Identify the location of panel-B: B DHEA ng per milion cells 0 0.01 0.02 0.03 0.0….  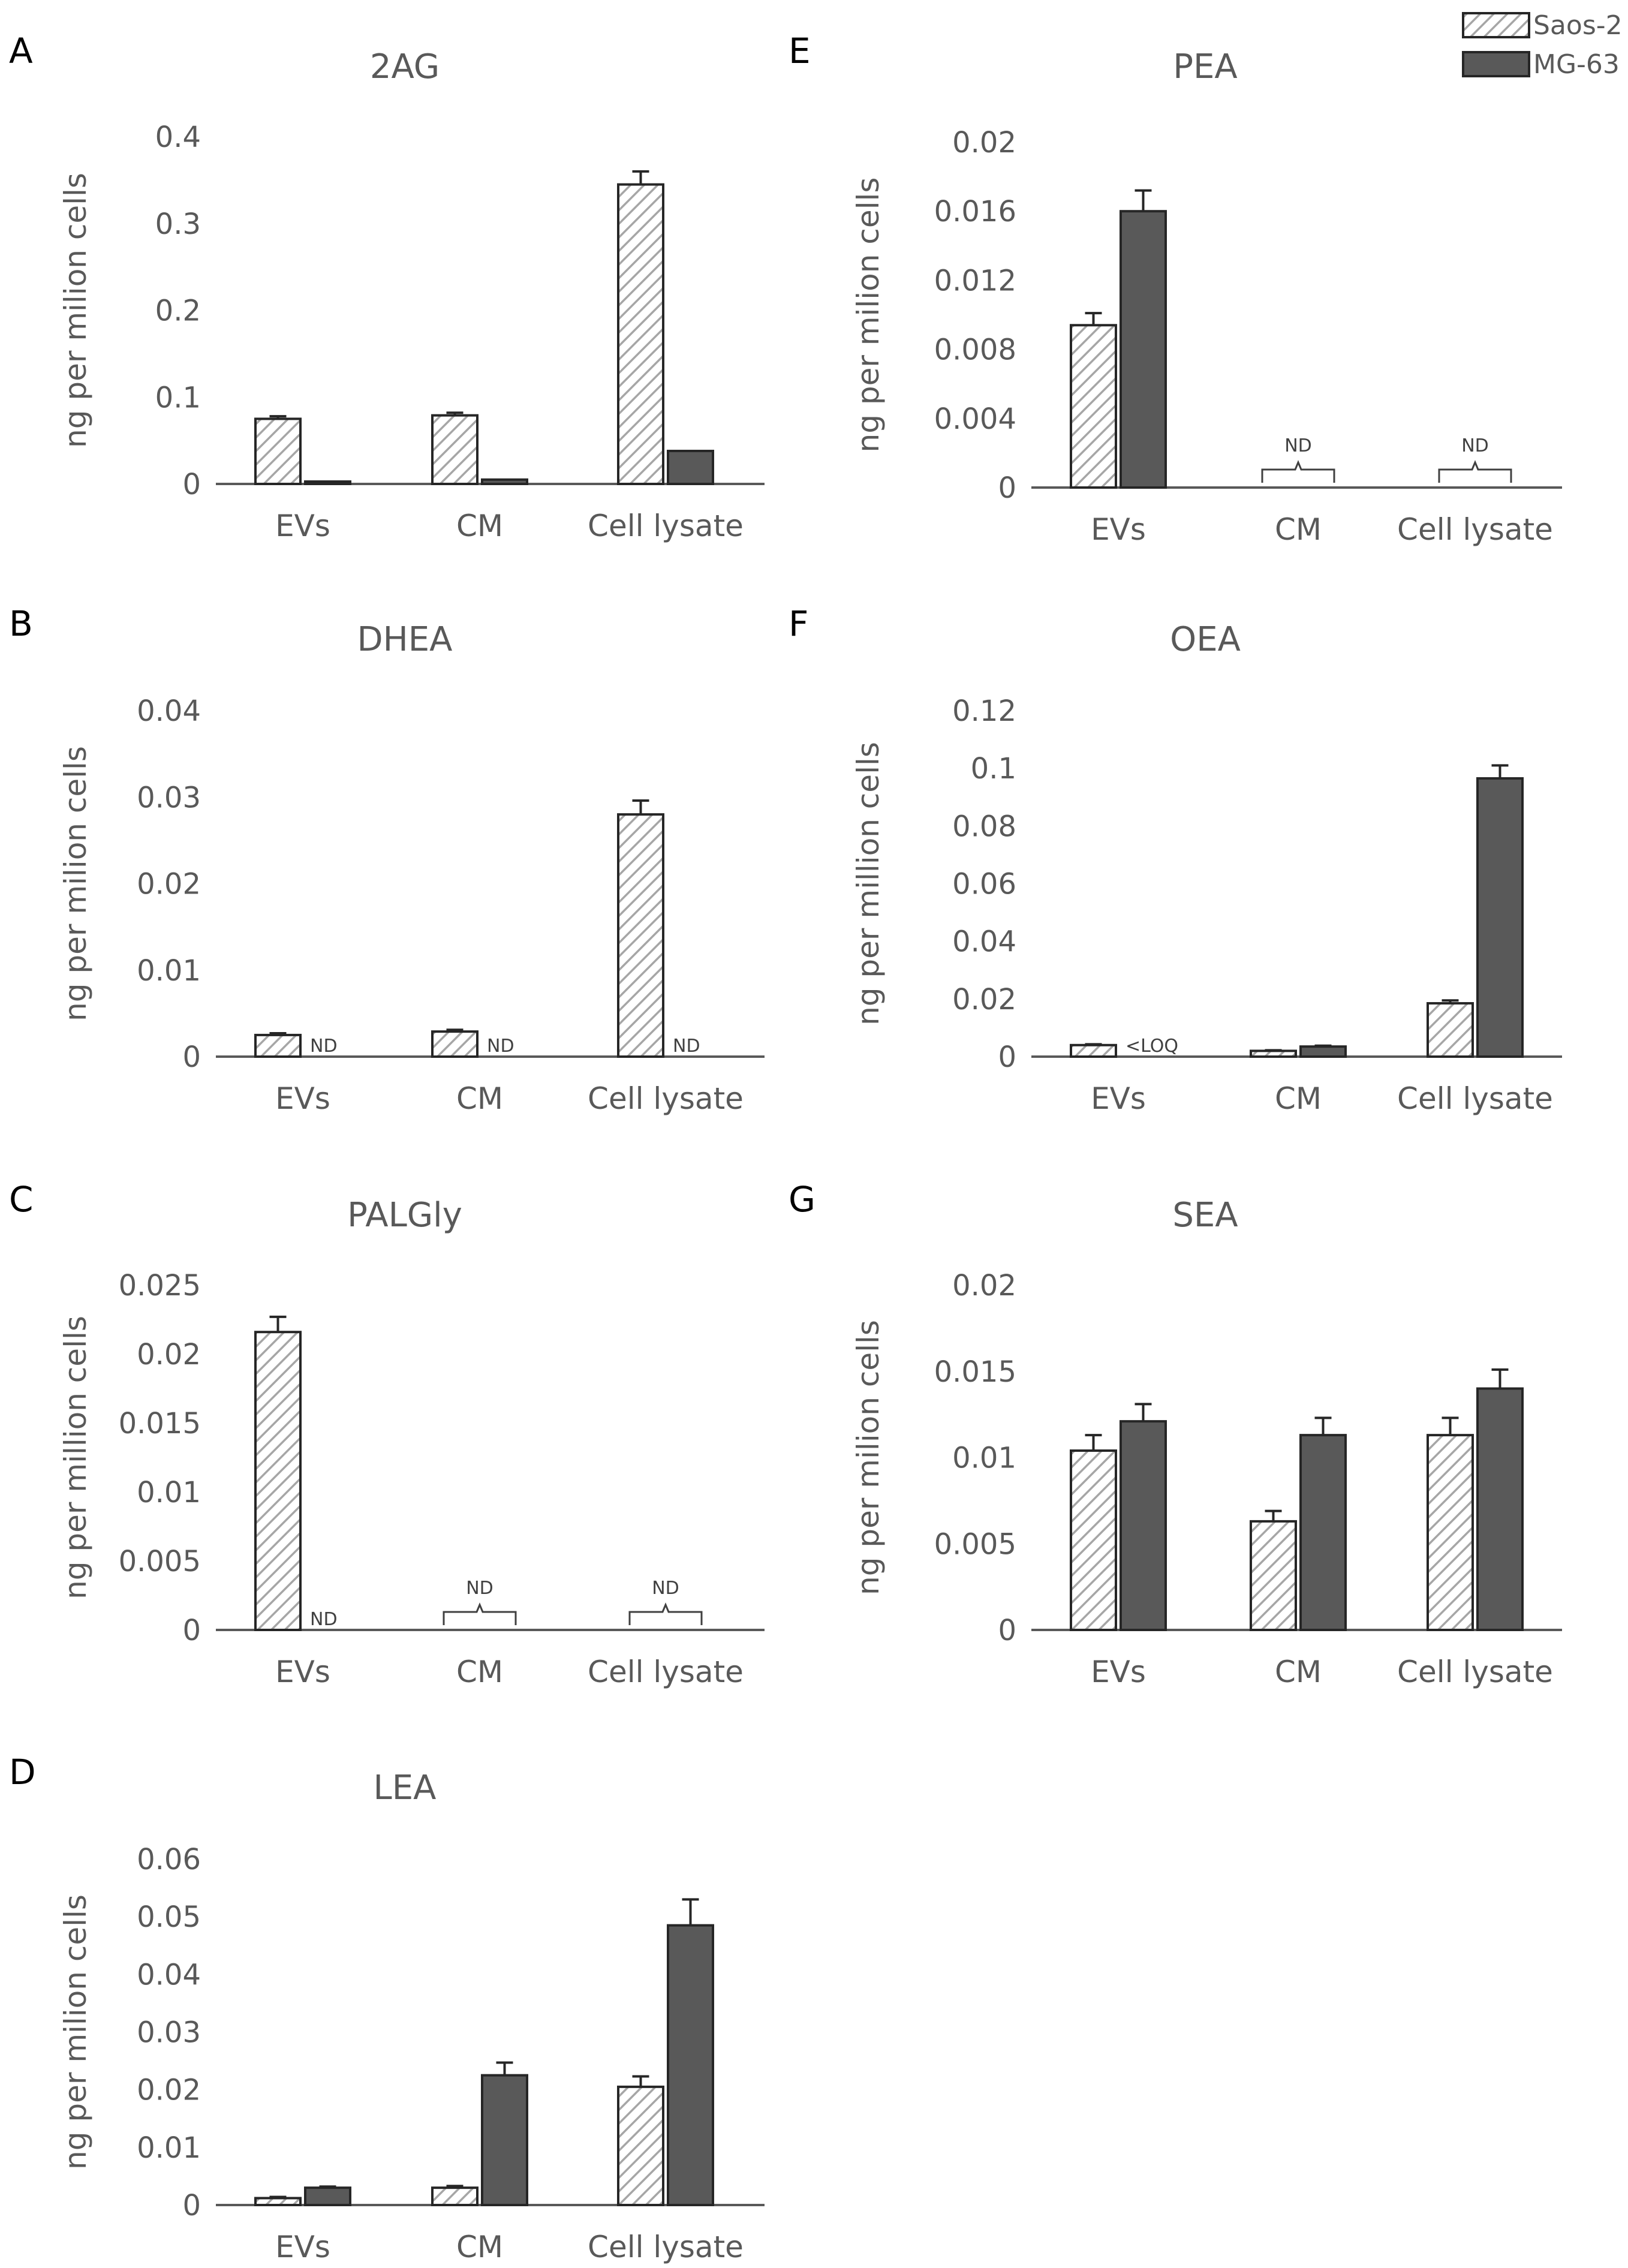
(387, 860).